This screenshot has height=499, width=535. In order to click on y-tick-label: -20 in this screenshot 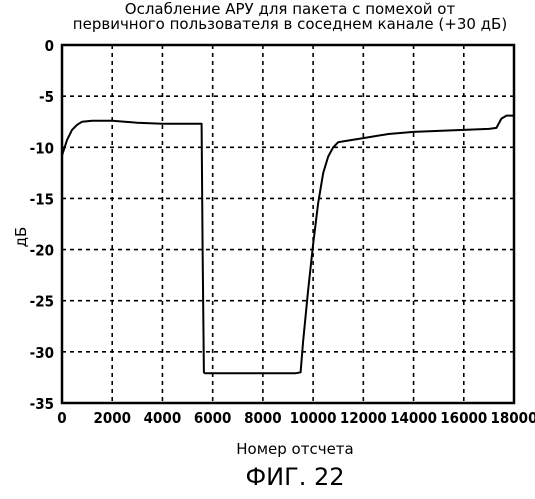, I will do `click(42, 251)`.